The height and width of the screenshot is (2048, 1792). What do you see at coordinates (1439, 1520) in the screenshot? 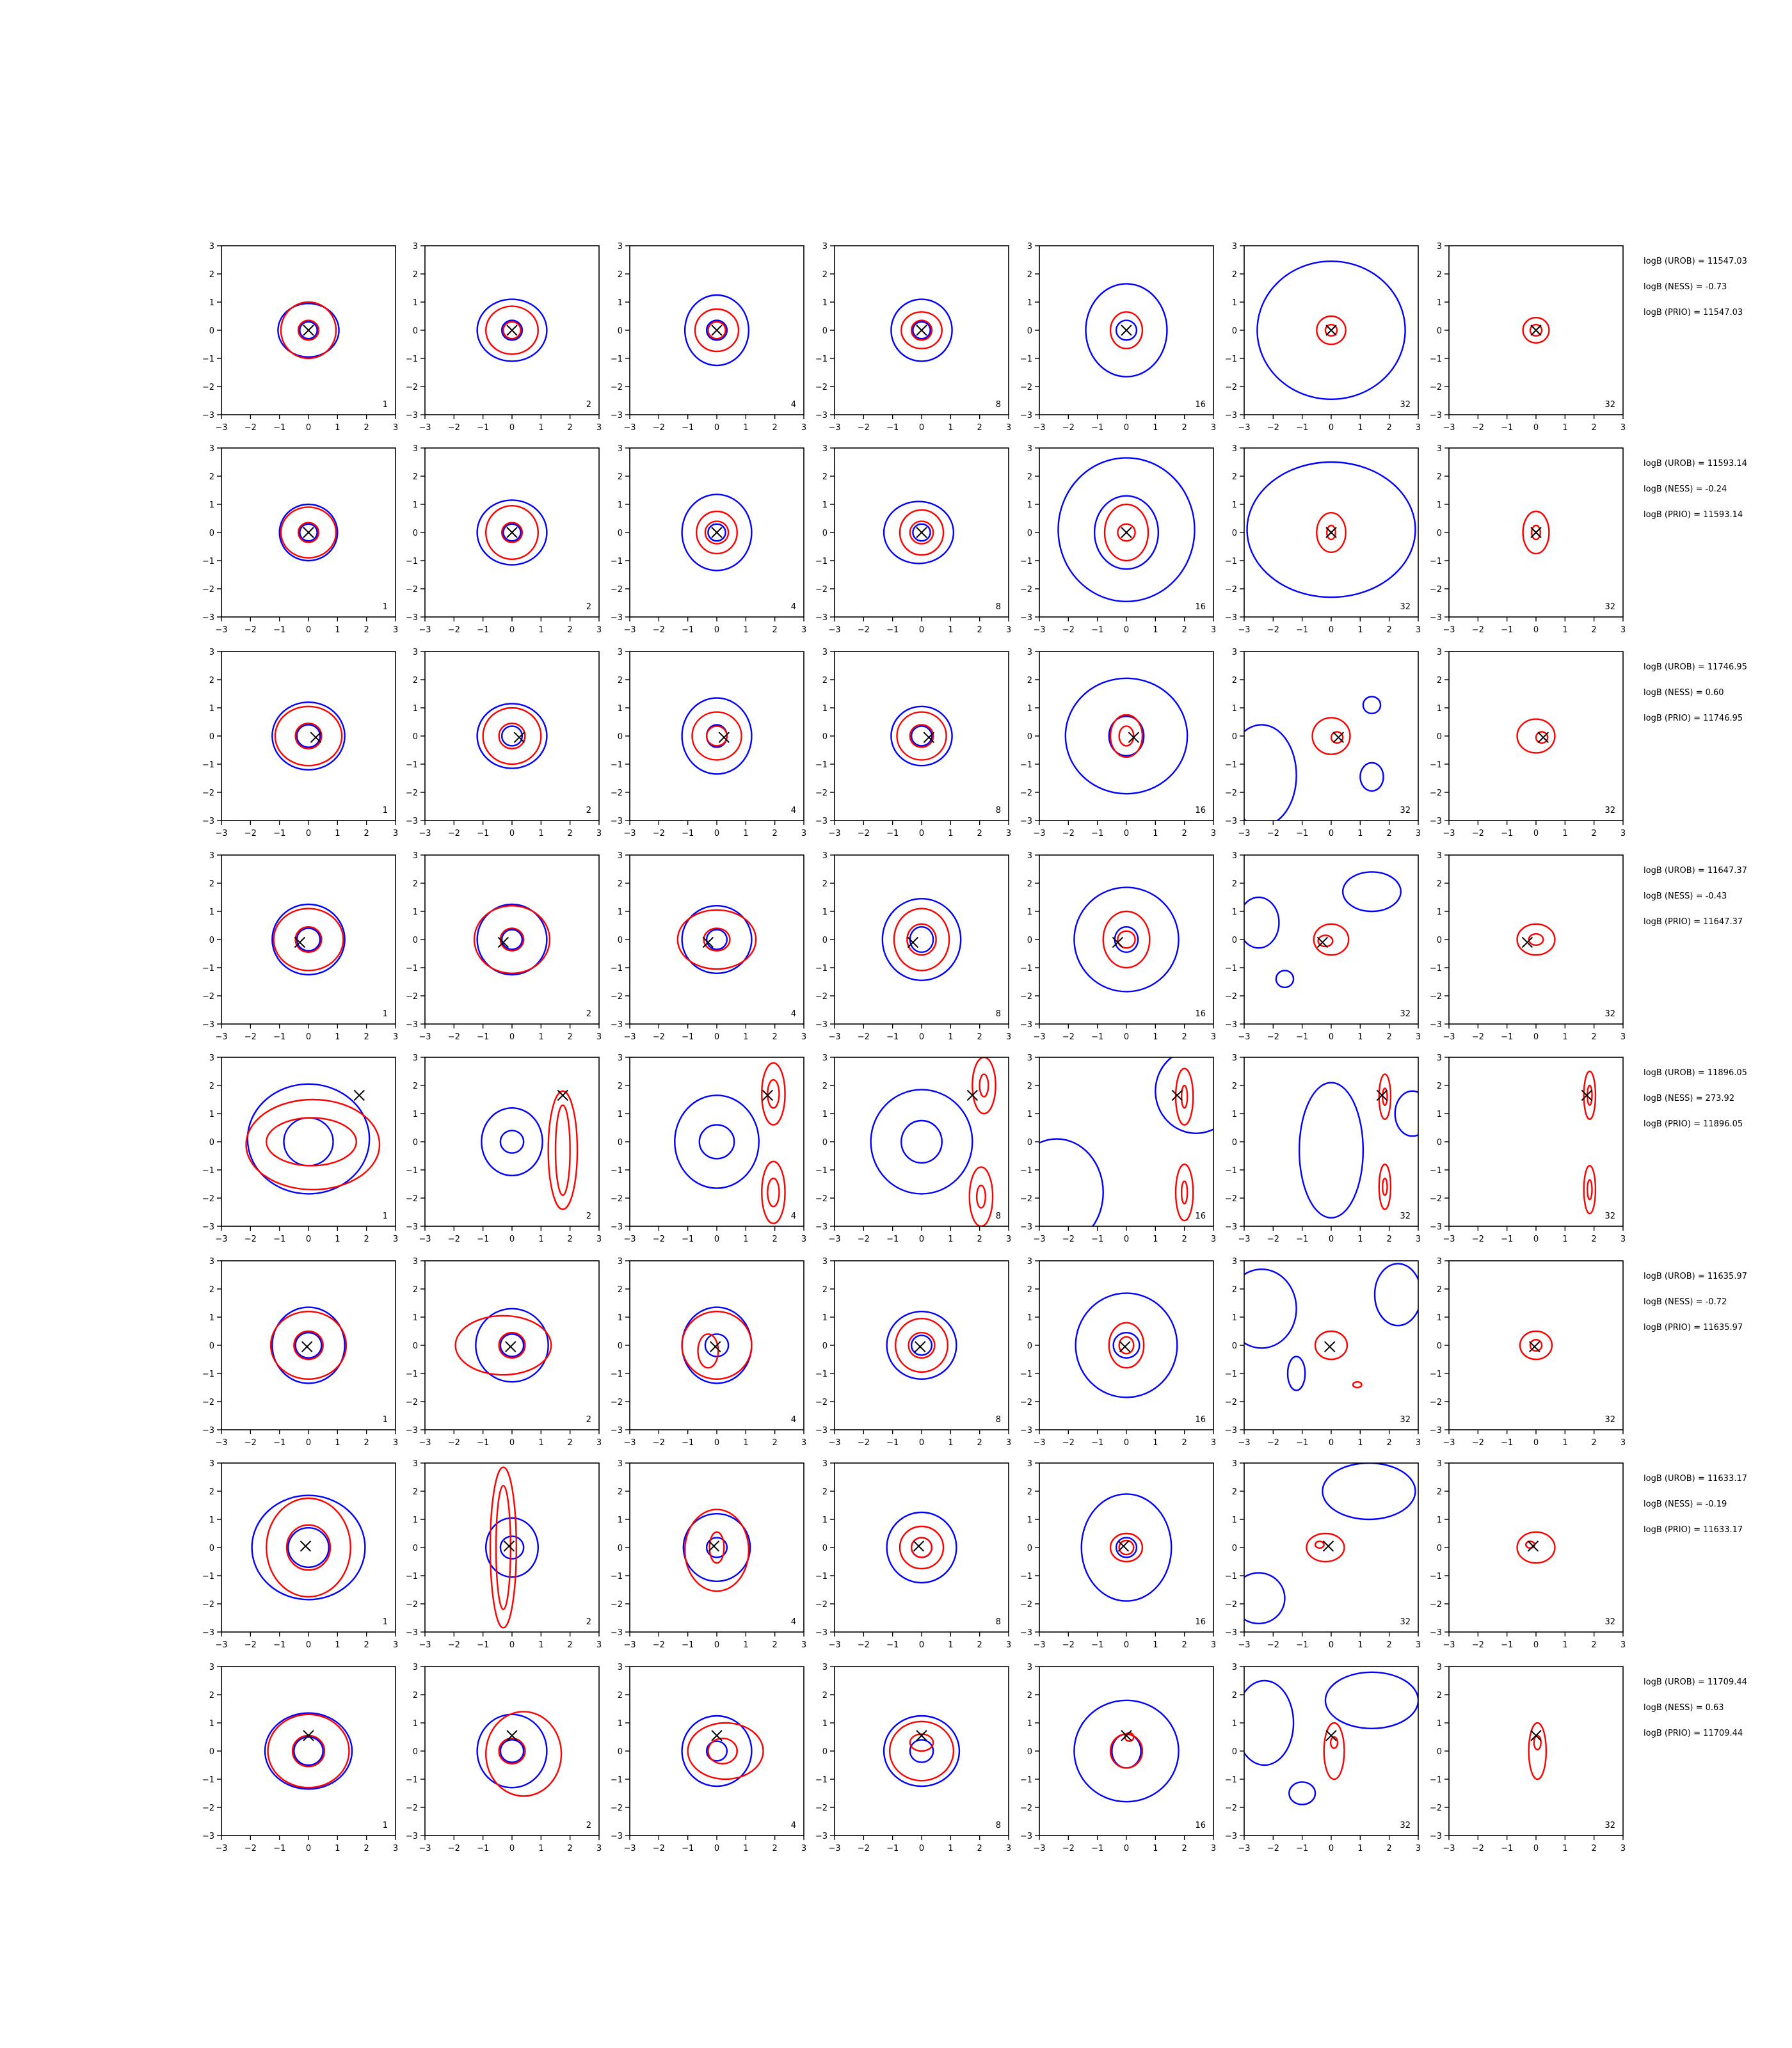
I see `y-tick-label: 1` at bounding box center [1439, 1520].